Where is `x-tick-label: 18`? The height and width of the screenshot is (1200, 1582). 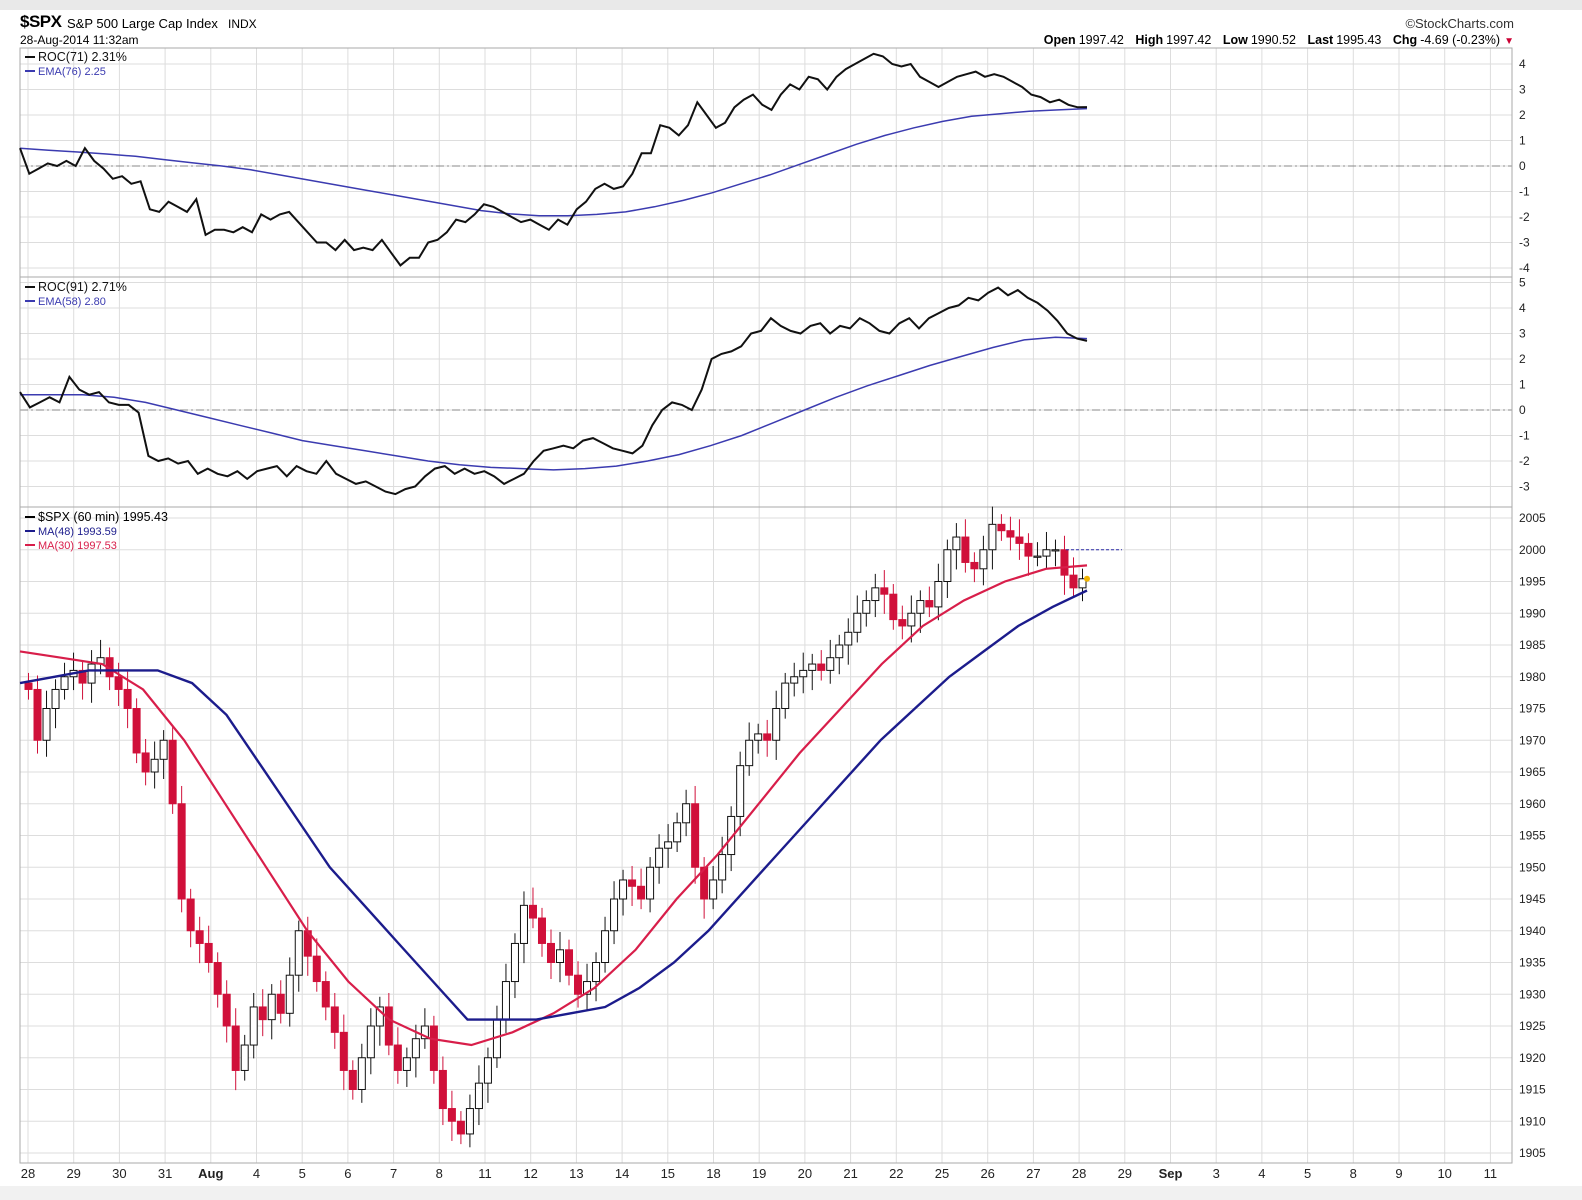 x-tick-label: 18 is located at coordinates (713, 1173).